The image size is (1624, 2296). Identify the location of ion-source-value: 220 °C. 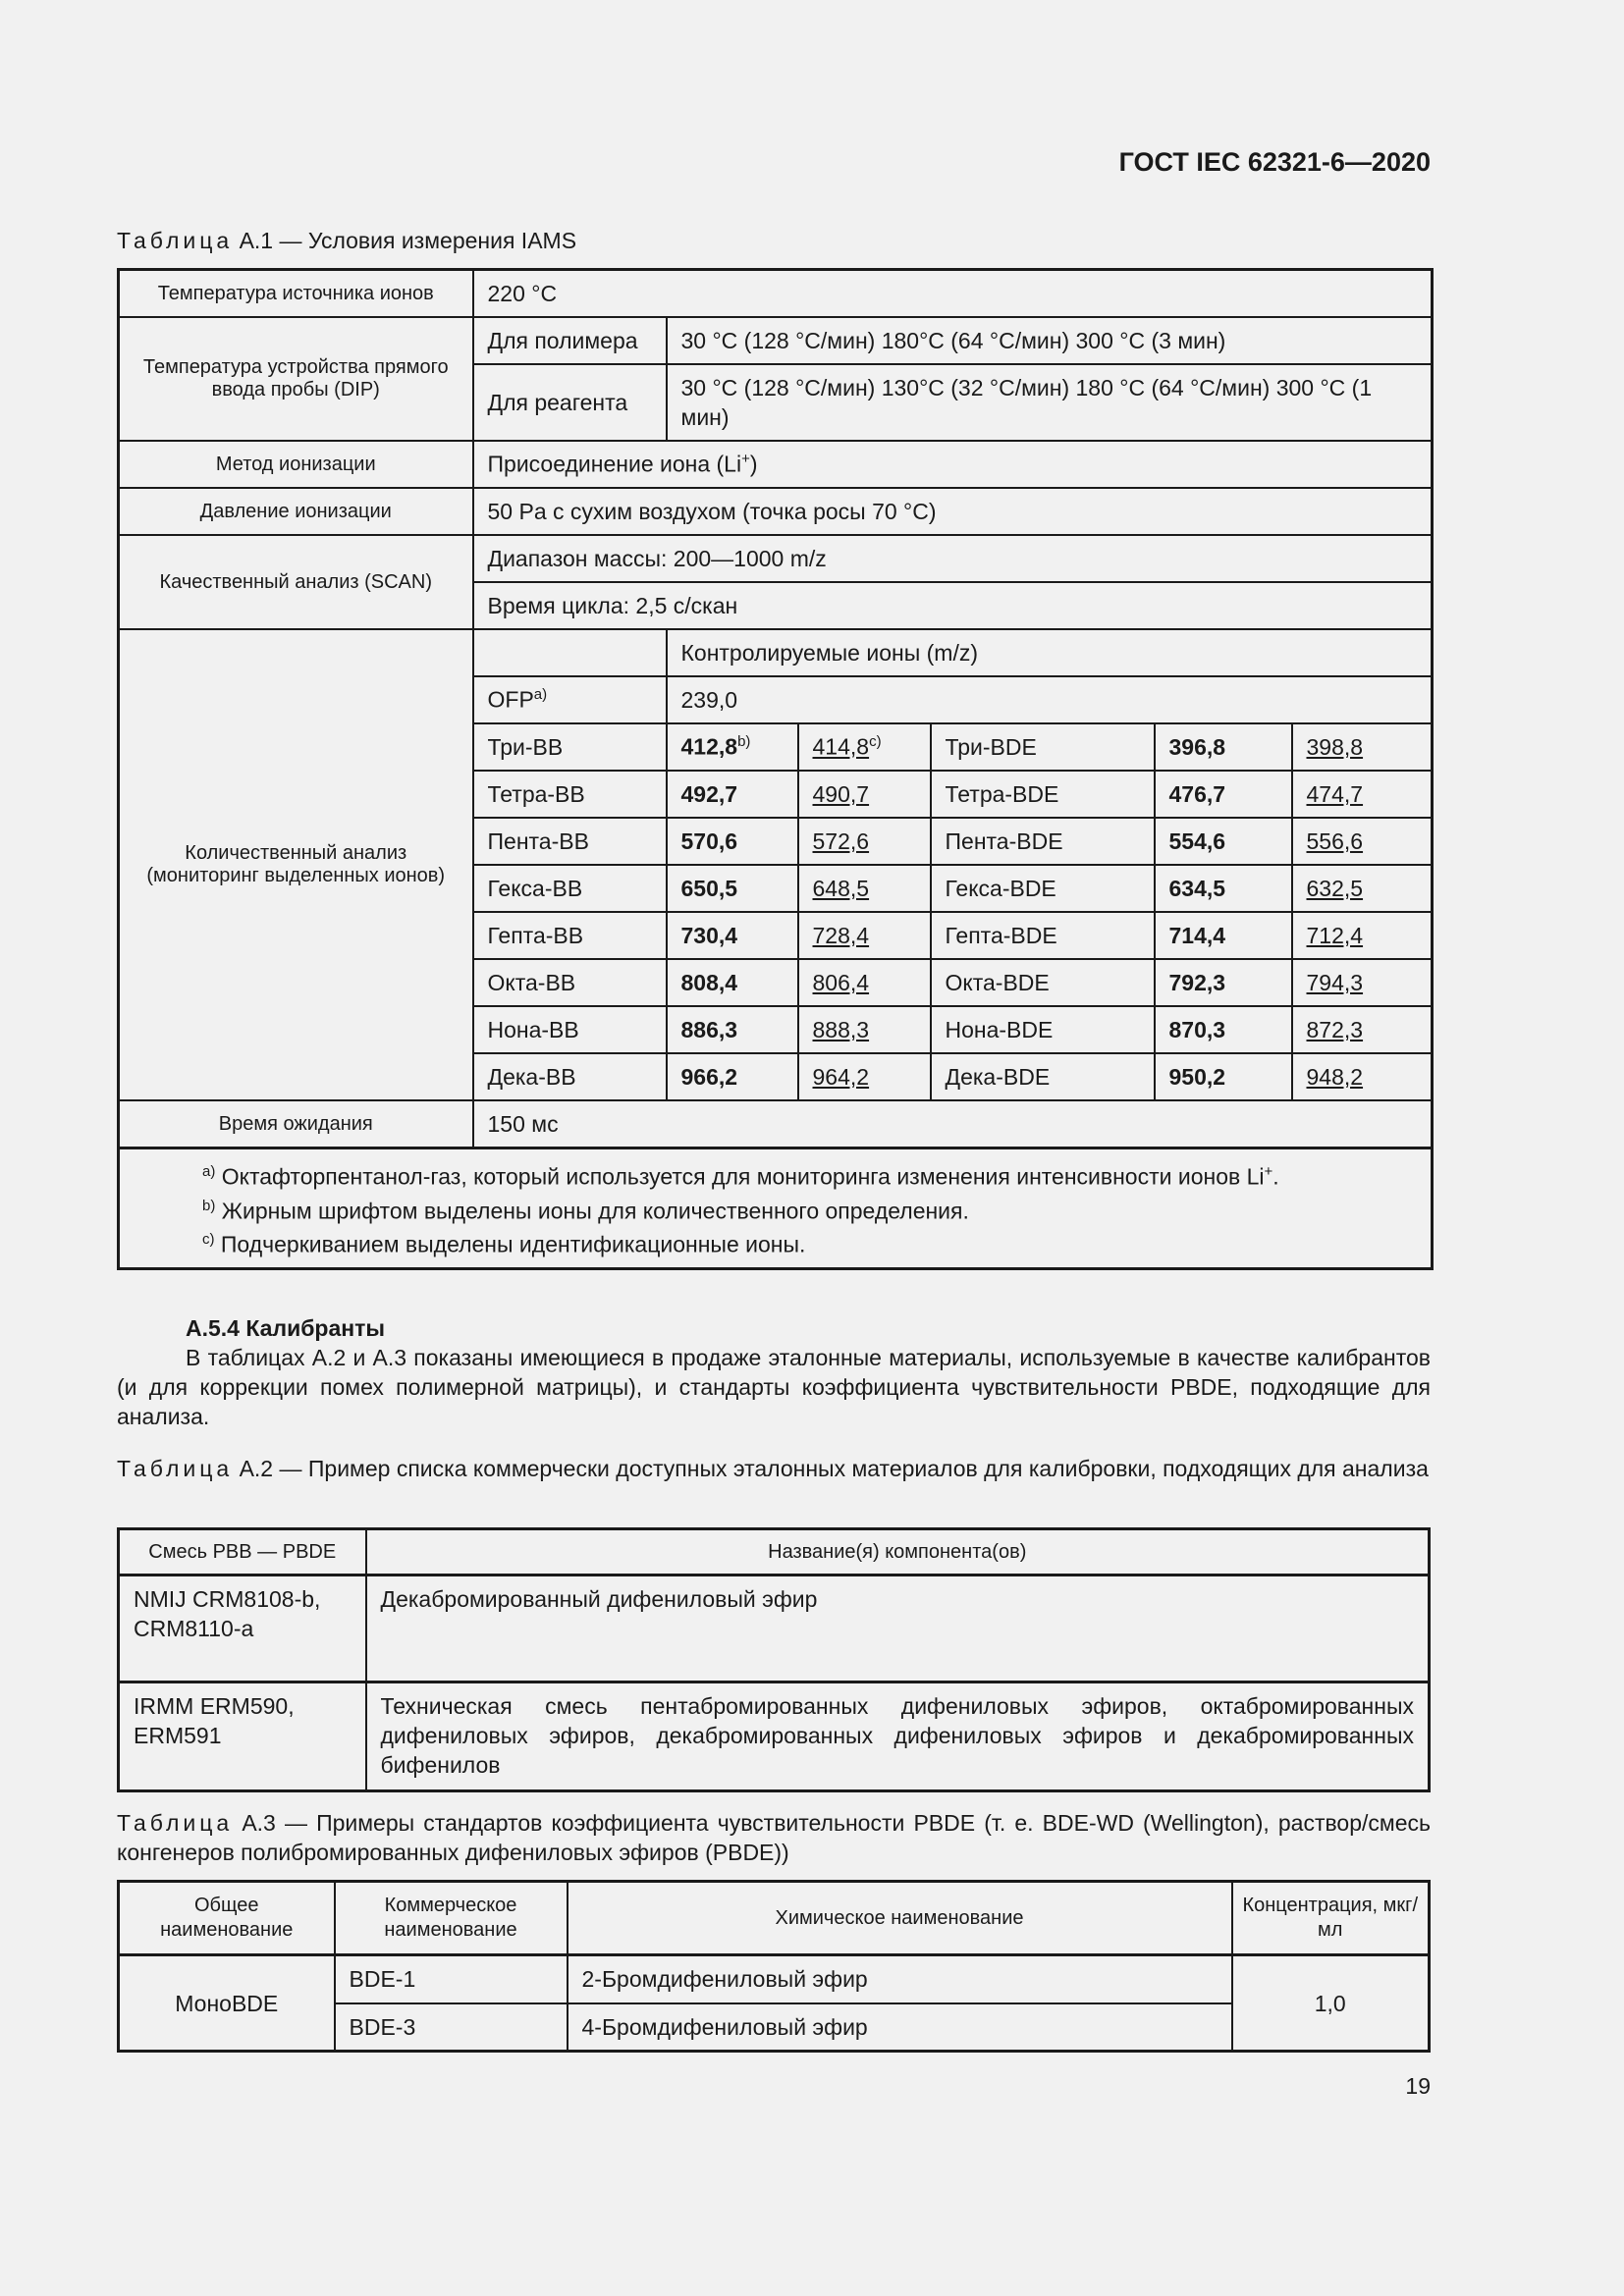
(952, 293).